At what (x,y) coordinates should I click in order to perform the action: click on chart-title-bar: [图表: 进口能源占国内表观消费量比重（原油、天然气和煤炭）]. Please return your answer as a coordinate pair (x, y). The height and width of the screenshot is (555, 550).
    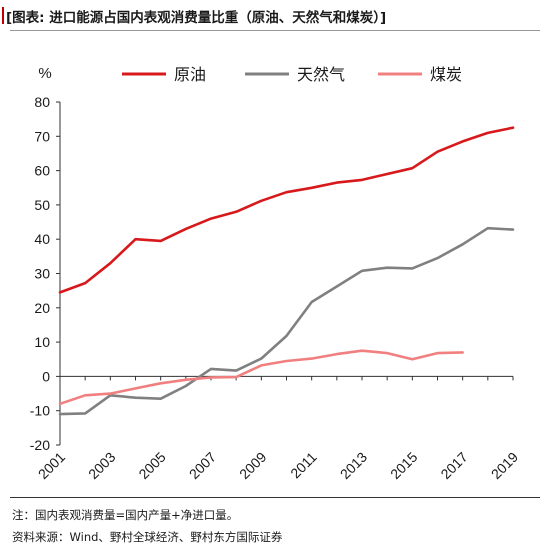
    Looking at the image, I should click on (194, 16).